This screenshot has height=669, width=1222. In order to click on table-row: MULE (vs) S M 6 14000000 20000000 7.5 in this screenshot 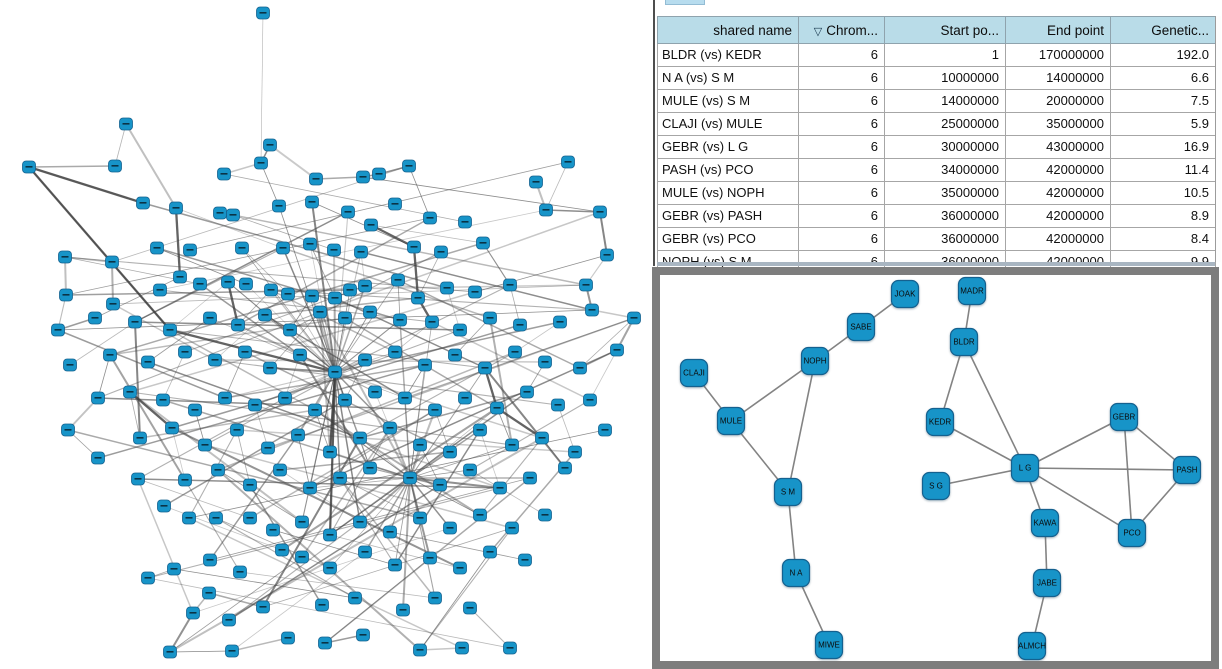, I will do `click(936, 101)`.